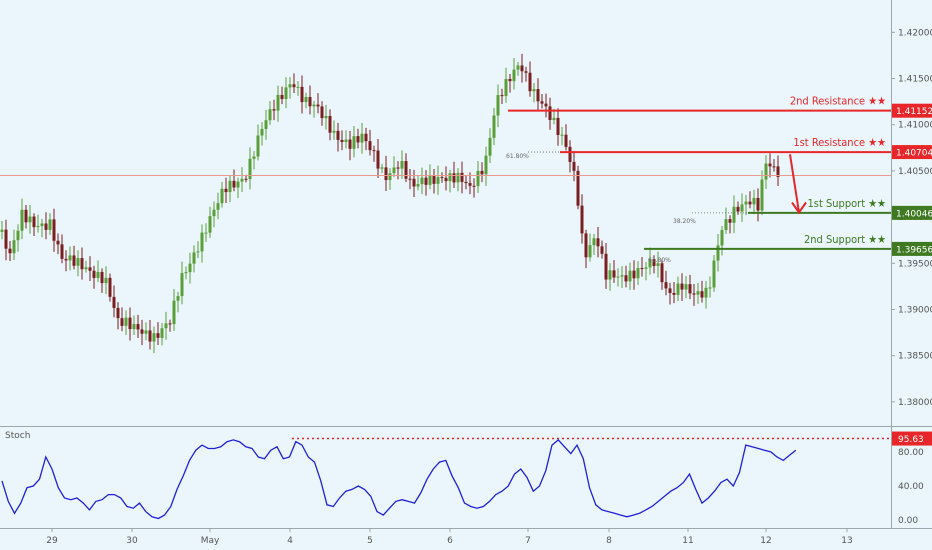 The height and width of the screenshot is (550, 932). I want to click on level-price-badge-text: 1.41152, so click(914, 112).